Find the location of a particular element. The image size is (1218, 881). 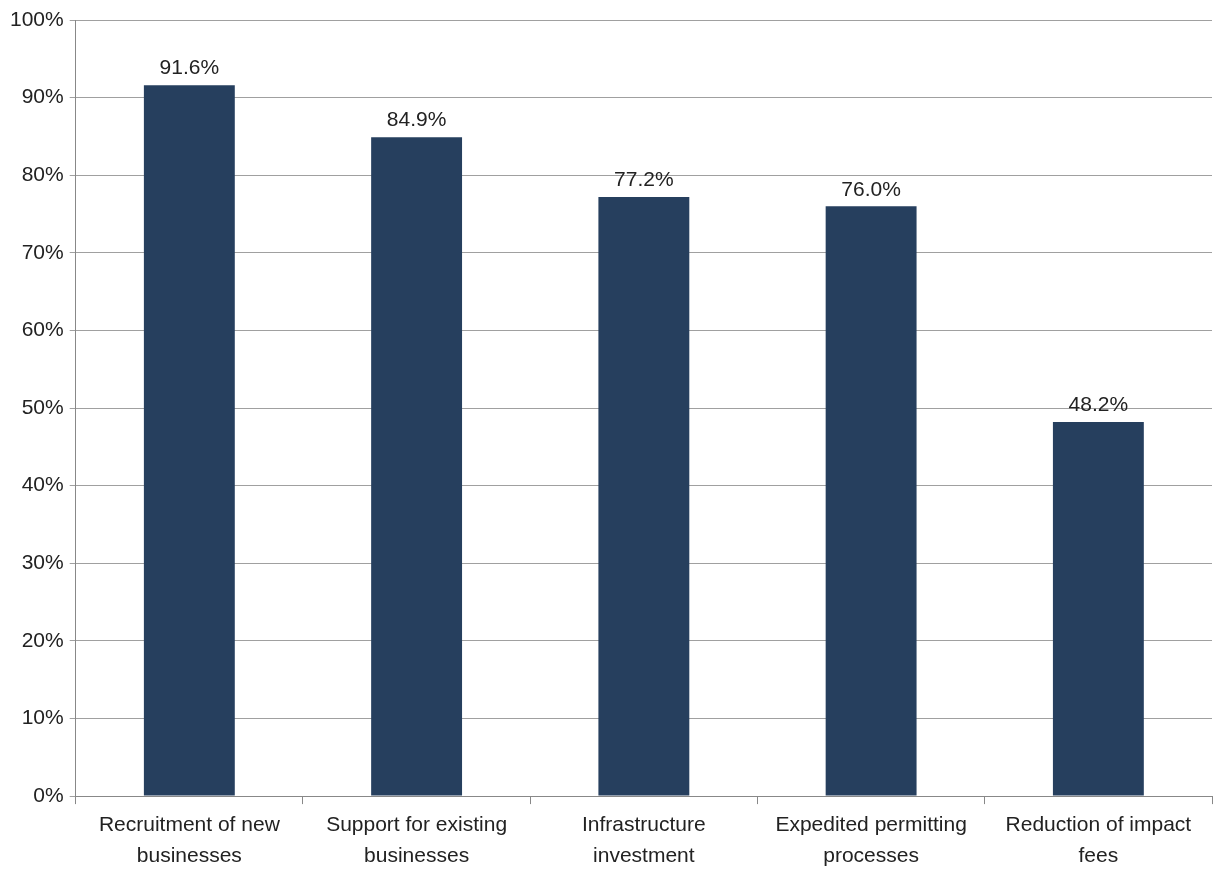

x-tick-label: Recruitment of new businesses is located at coordinates (189, 839).